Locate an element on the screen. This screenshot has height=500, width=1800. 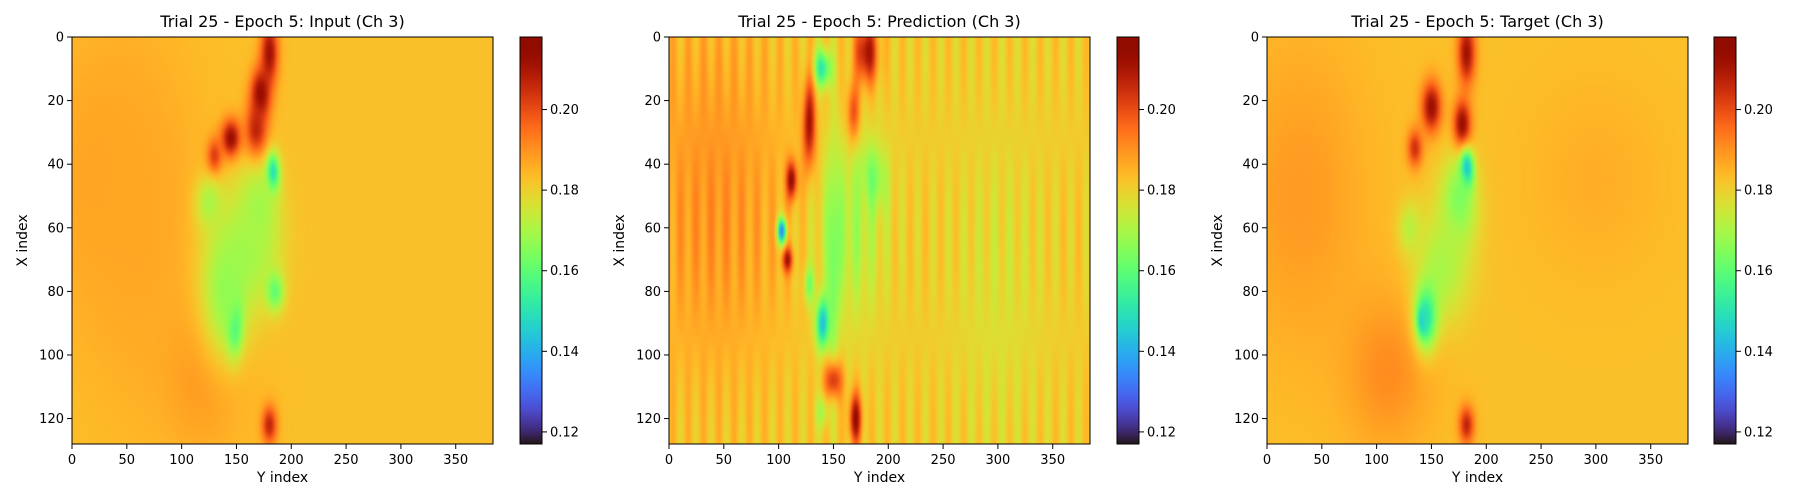
panel-title: Trial 25 - Epoch 5: Target (Ch 3) is located at coordinates (1476, 21).